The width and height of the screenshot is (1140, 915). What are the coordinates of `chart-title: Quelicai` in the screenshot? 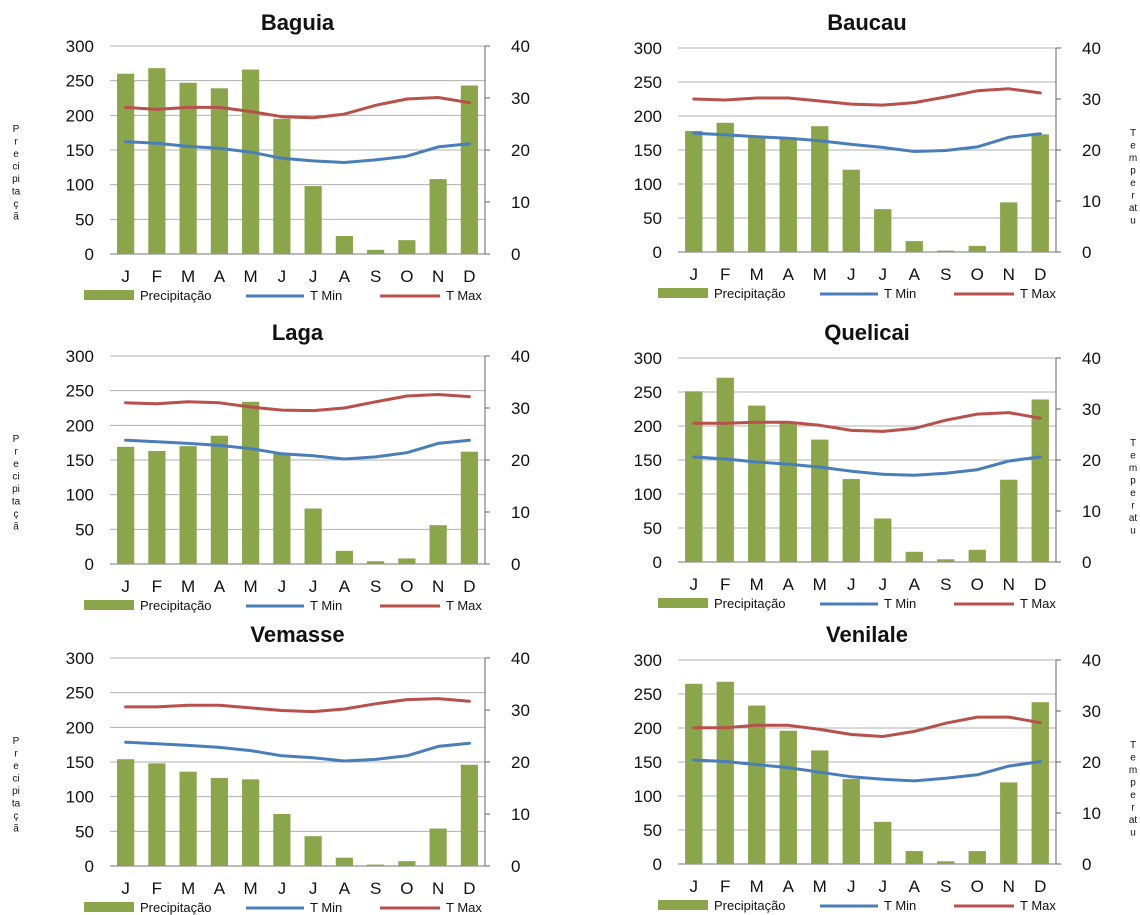 It's located at (867, 332).